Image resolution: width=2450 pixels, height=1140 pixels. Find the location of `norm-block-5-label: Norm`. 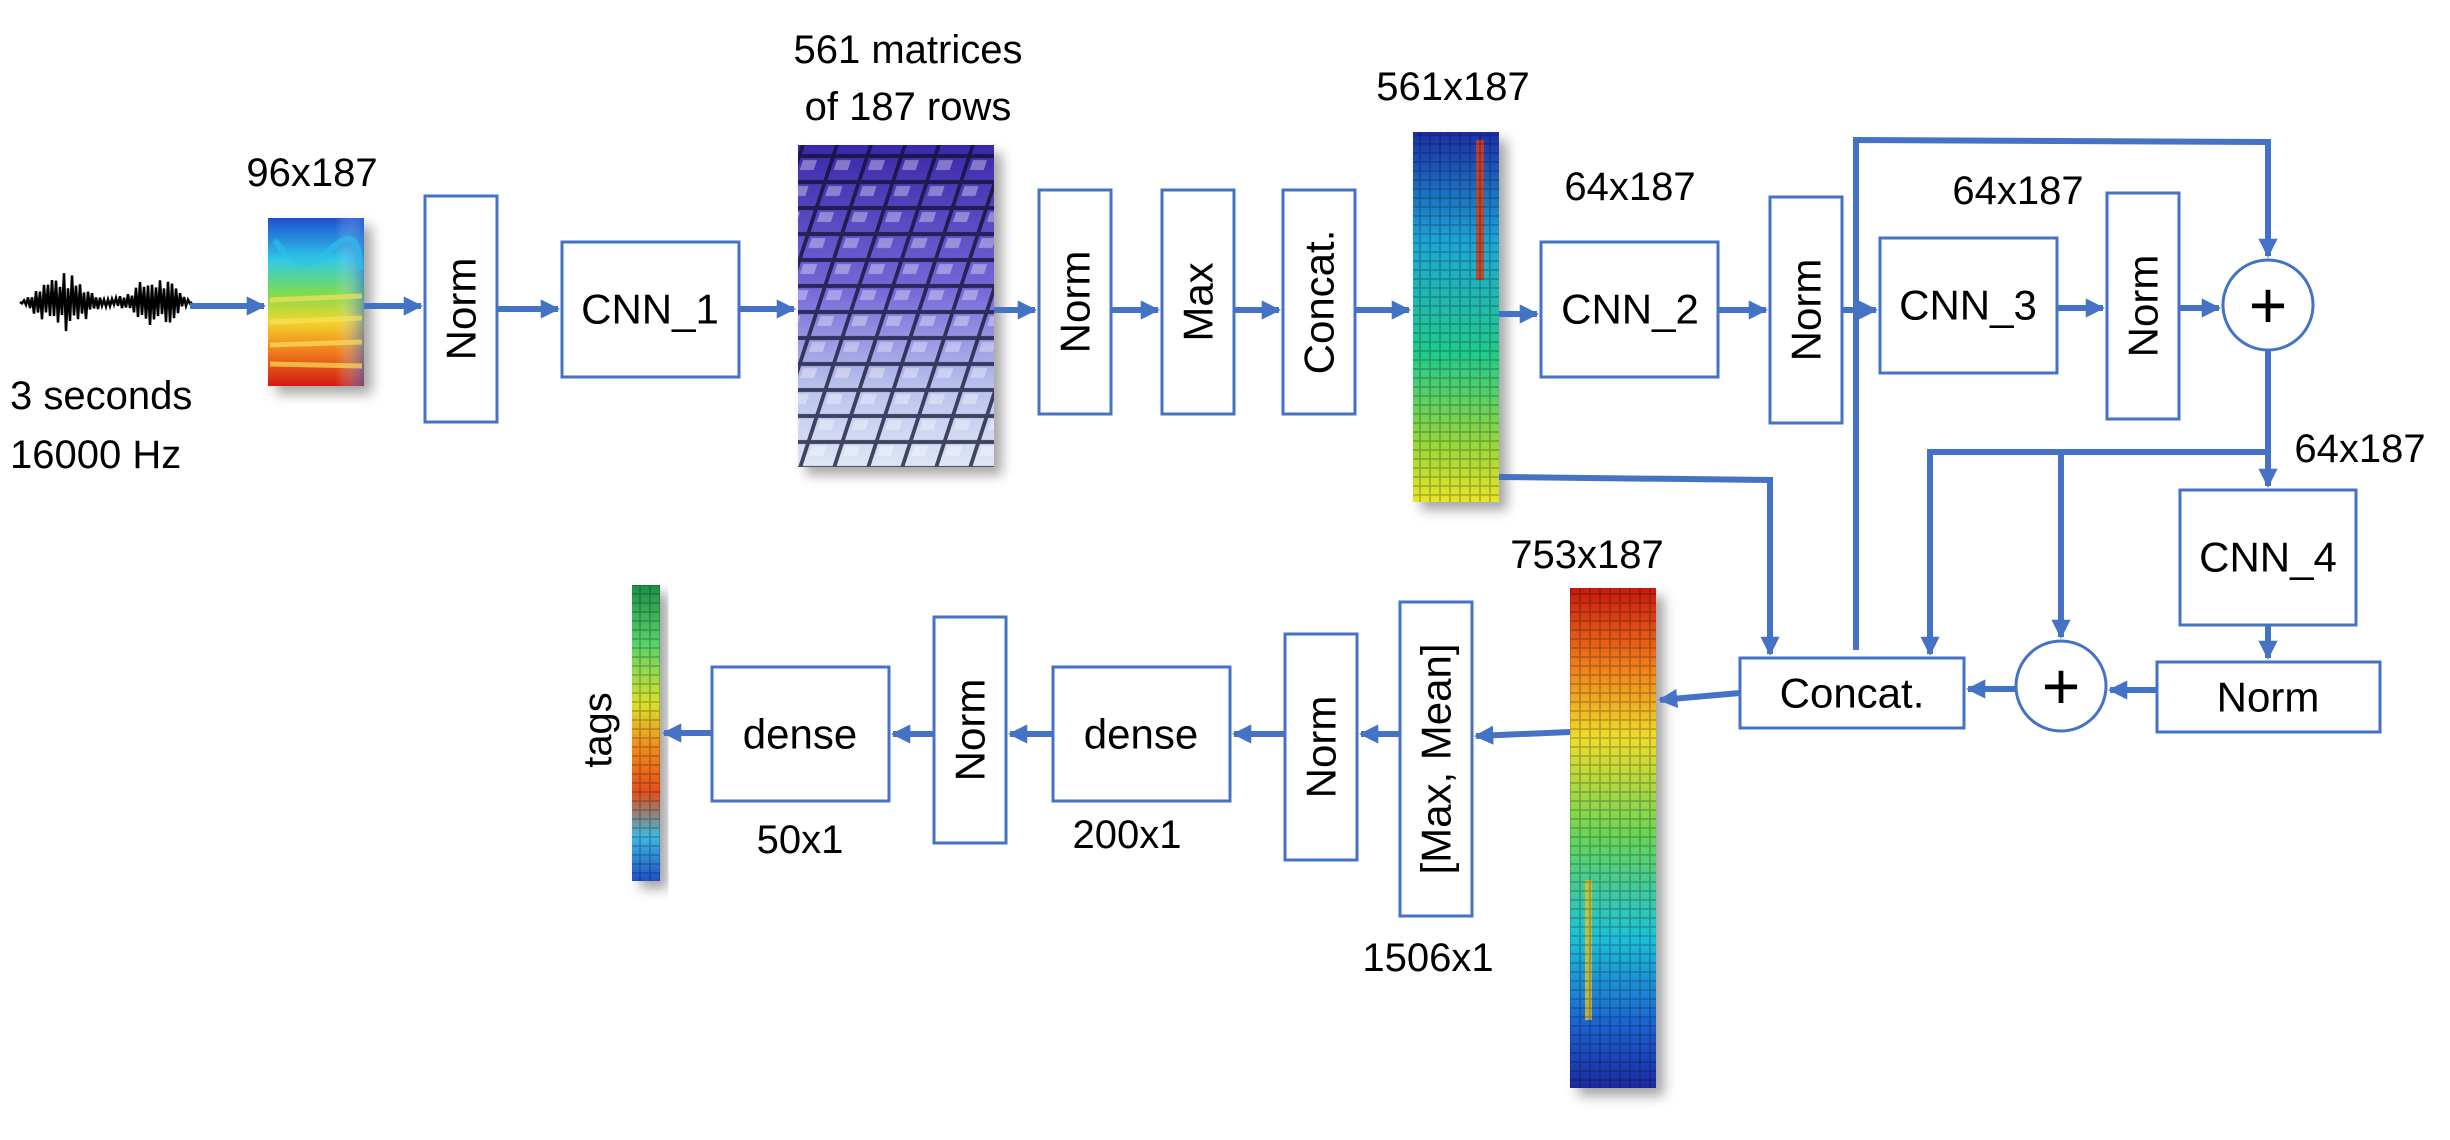

norm-block-5-label: Norm is located at coordinates (2268, 697).